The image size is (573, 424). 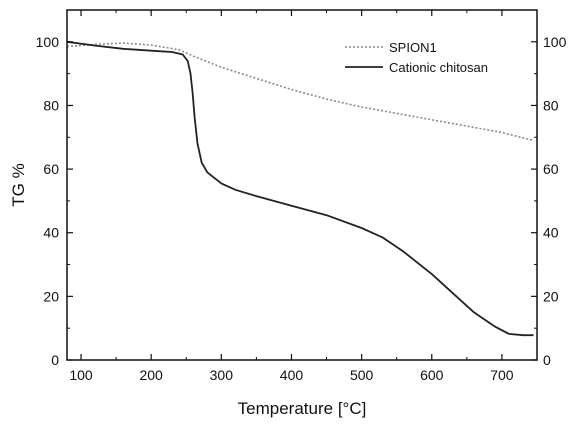 What do you see at coordinates (551, 233) in the screenshot?
I see `right-y-tick-label: 40` at bounding box center [551, 233].